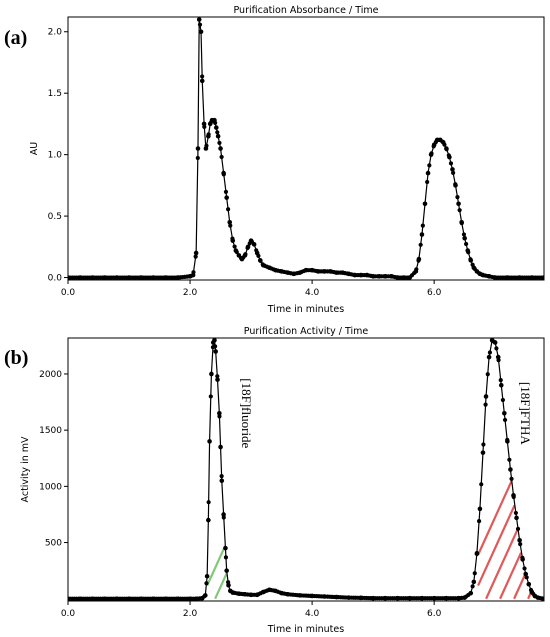 The height and width of the screenshot is (637, 550). Describe the element at coordinates (305, 10) in the screenshot. I see `chart-title-a: Purification Absorbance / Time` at that location.